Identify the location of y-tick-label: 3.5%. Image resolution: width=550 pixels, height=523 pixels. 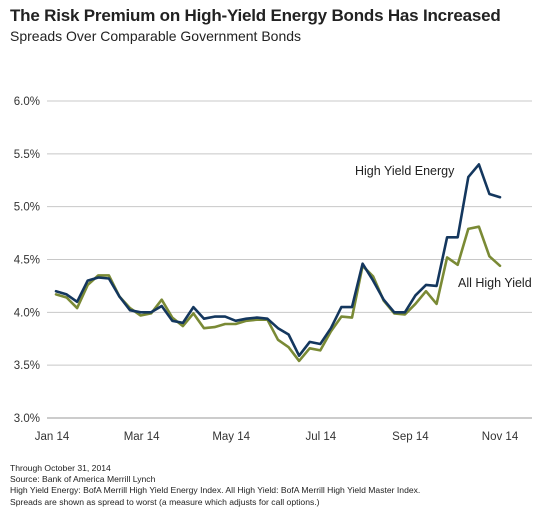
(27, 366).